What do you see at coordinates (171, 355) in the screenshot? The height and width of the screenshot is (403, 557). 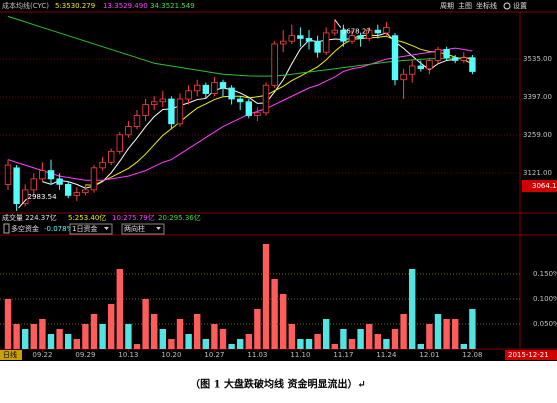 I see `x-tick-label: 10.20` at bounding box center [171, 355].